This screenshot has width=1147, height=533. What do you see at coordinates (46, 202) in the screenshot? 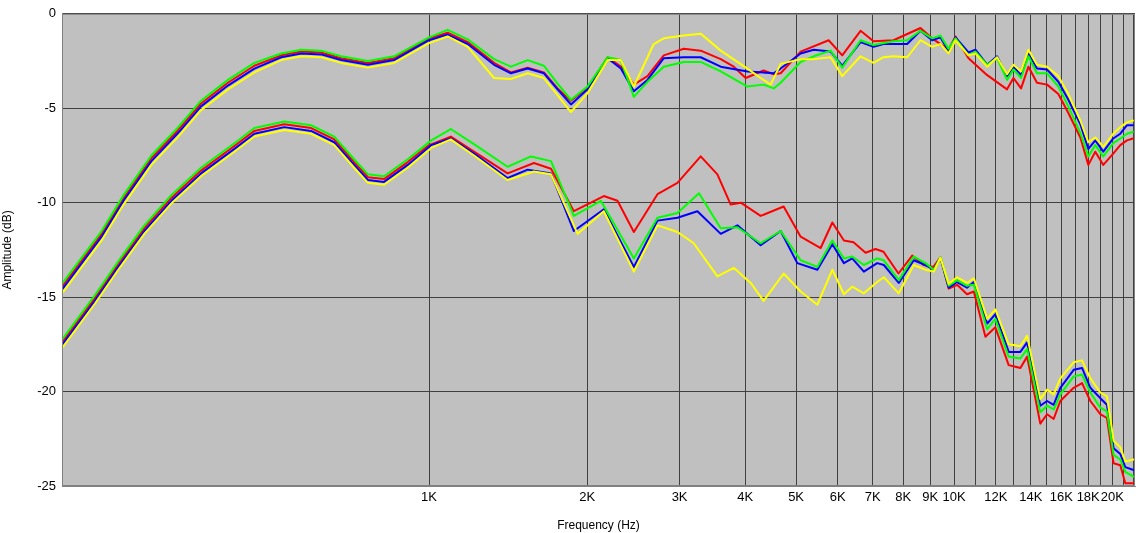
I see `y-tick-label: -10` at bounding box center [46, 202].